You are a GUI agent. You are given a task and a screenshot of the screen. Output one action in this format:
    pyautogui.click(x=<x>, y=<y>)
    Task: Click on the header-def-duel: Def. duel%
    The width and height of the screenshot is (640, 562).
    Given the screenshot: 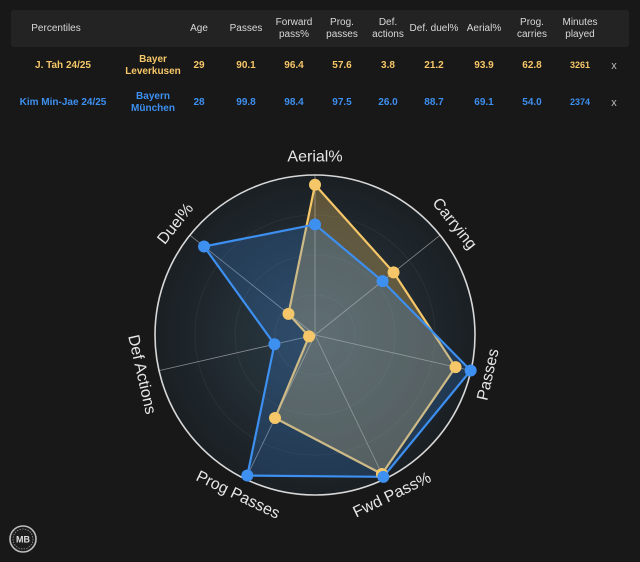 What is the action you would take?
    pyautogui.click(x=434, y=28)
    